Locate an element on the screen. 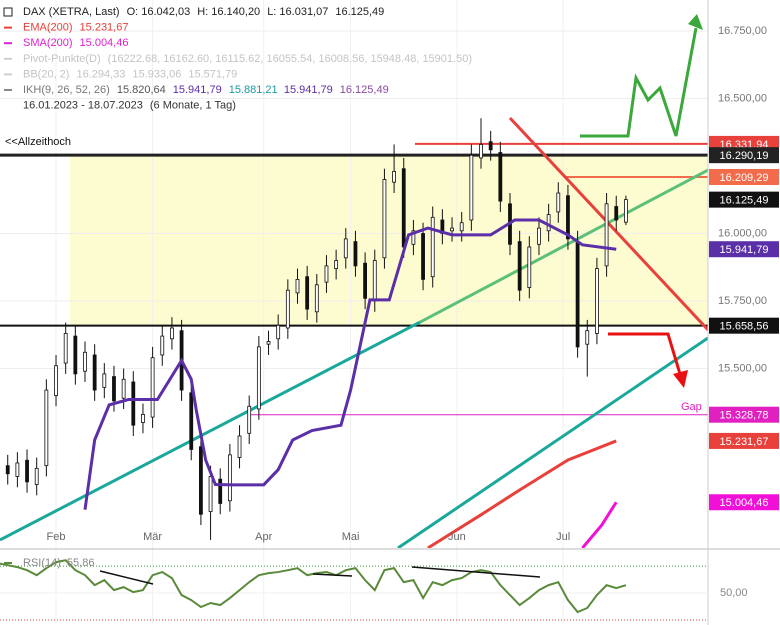 The height and width of the screenshot is (625, 780). level-label: 15.231,67 is located at coordinates (744, 442).